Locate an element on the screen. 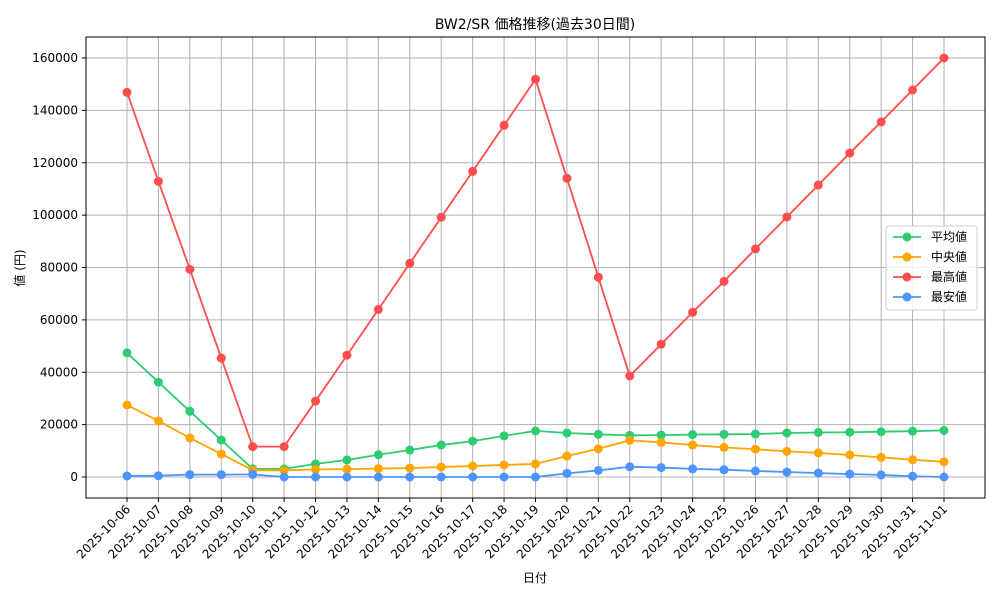  y-tick-label: 60000 is located at coordinates (59, 320).